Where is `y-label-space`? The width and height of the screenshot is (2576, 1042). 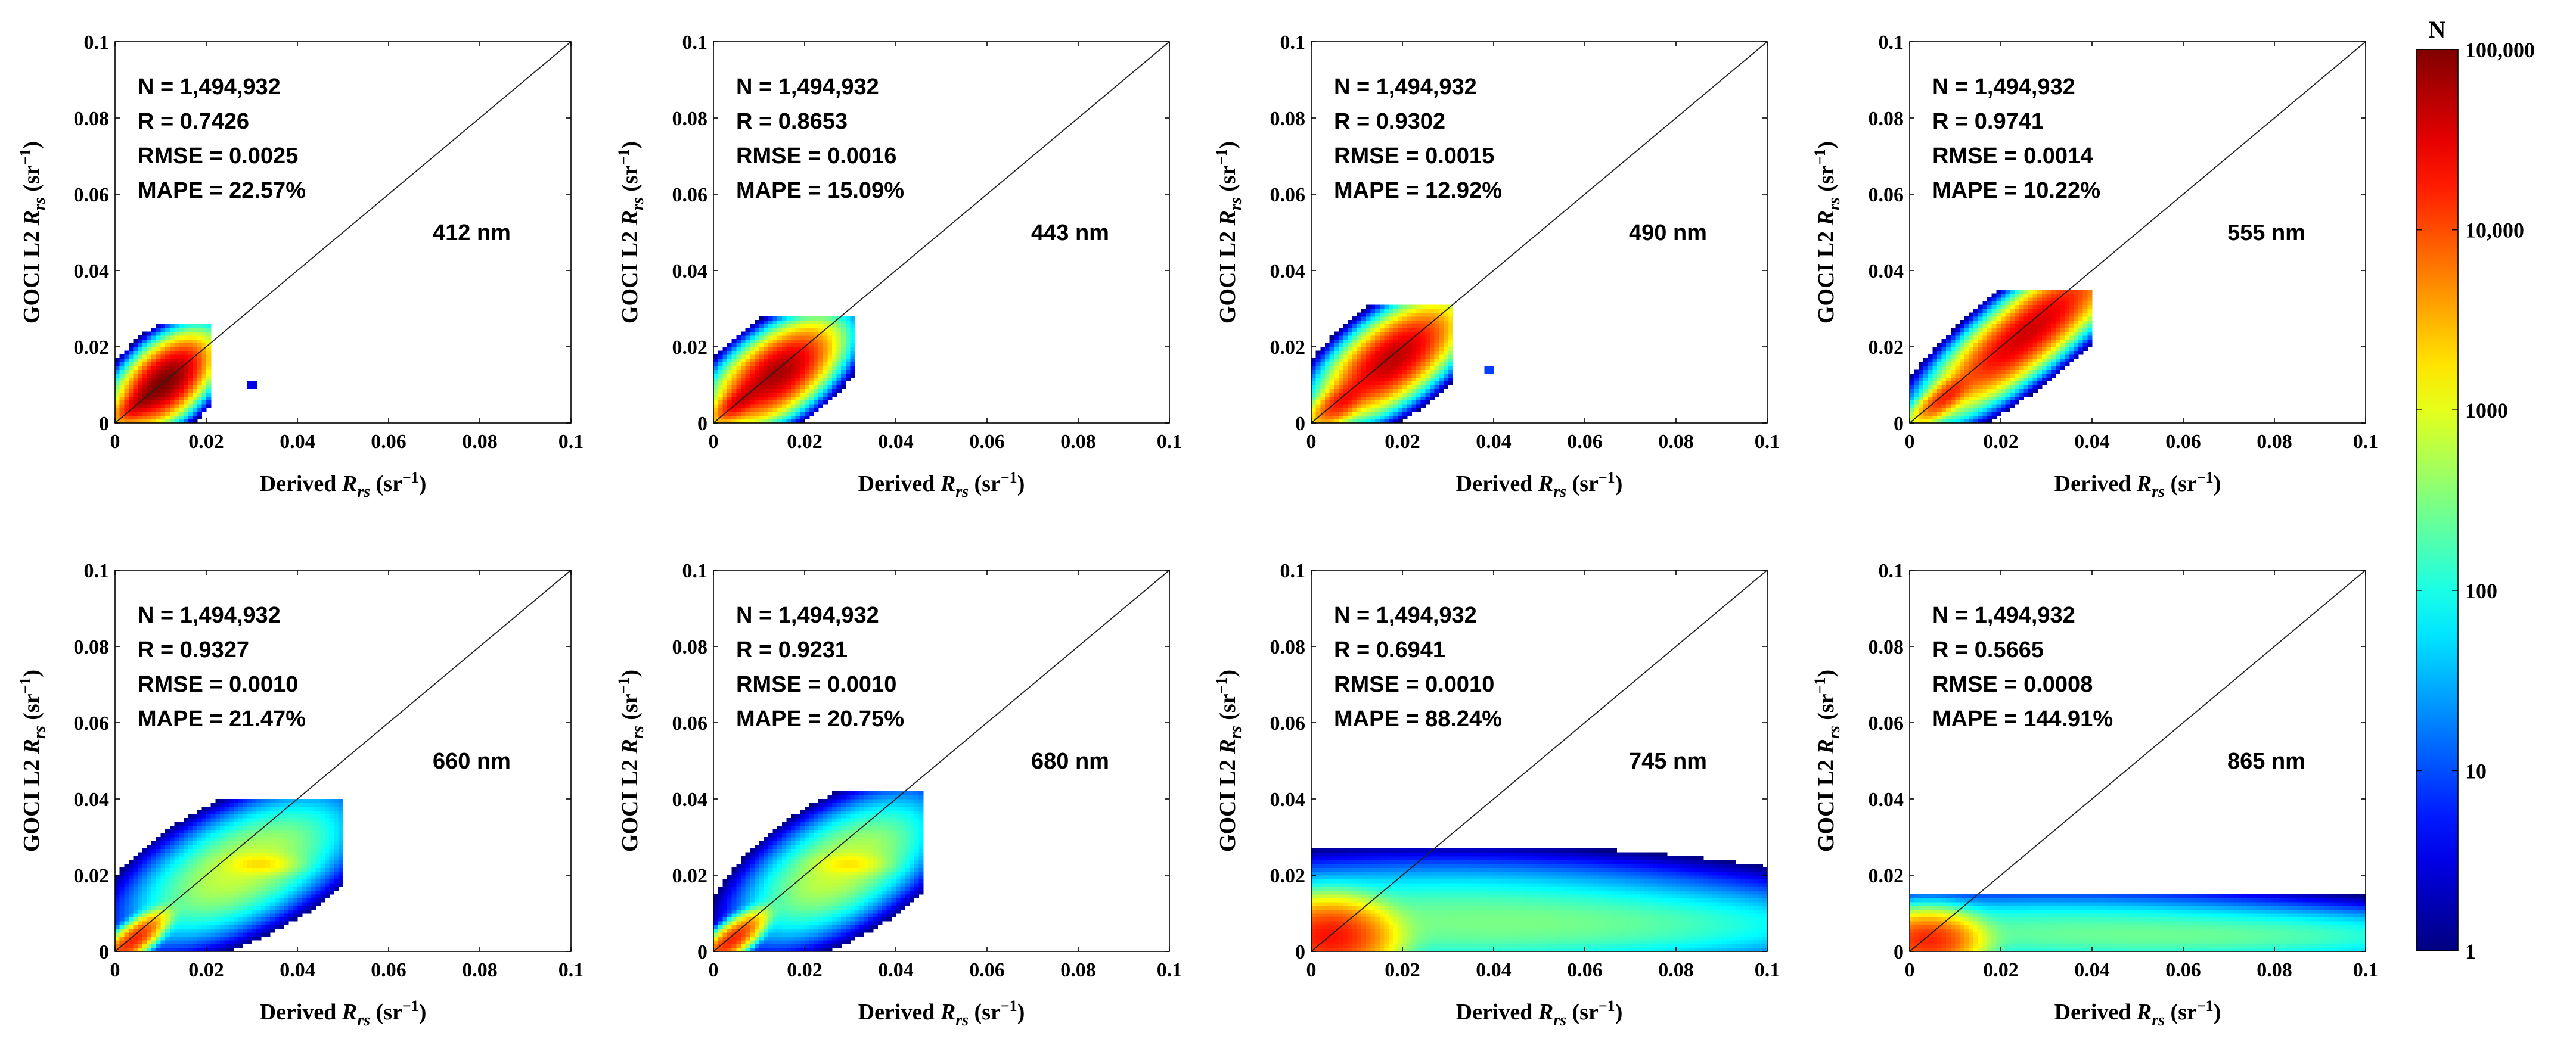
y-label-space is located at coordinates (32, 757).